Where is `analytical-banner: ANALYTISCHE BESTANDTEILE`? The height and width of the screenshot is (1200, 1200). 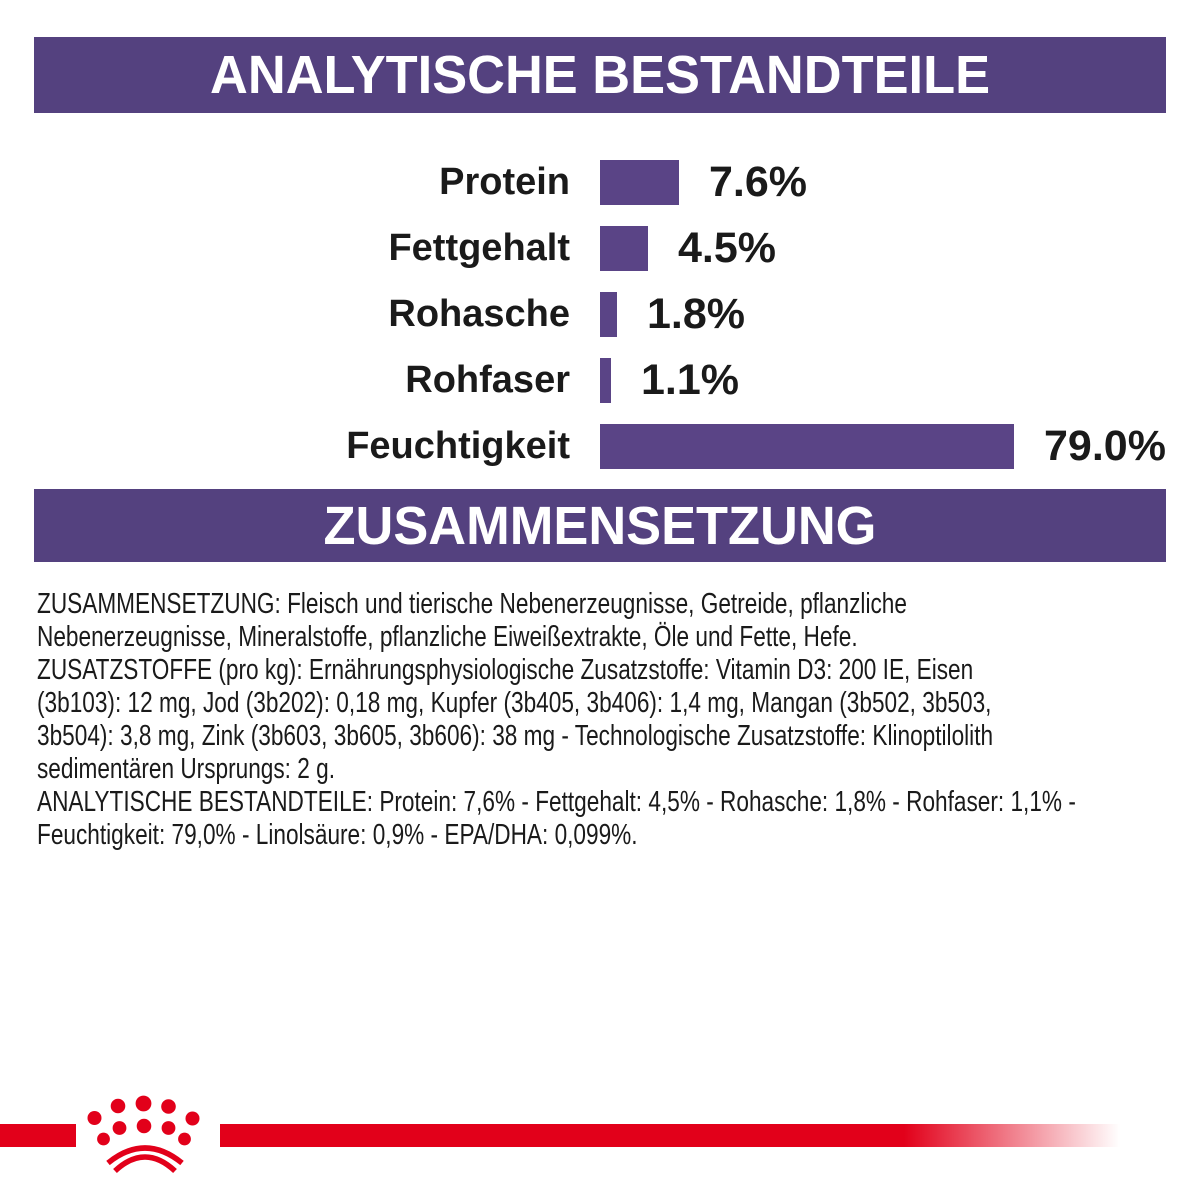
analytical-banner: ANALYTISCHE BESTANDTEILE is located at coordinates (600, 75).